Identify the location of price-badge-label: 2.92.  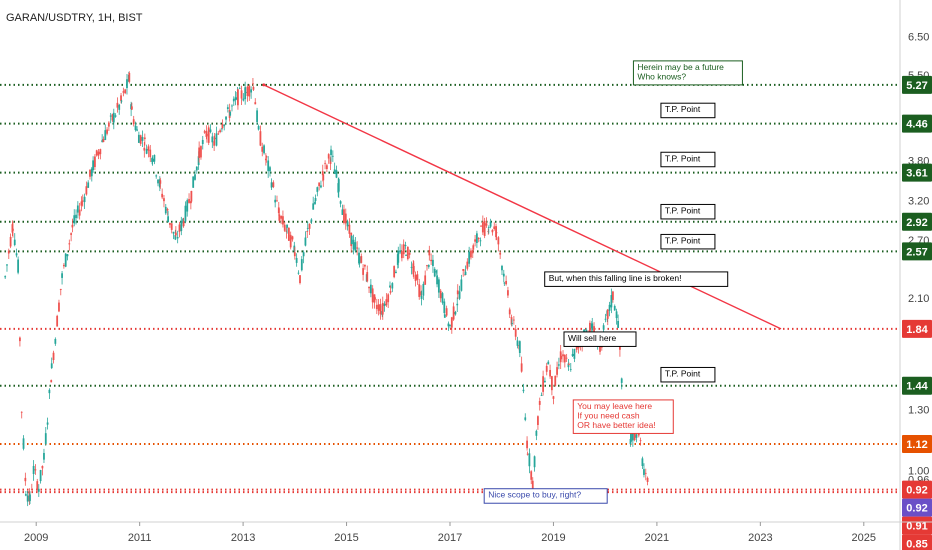
(916, 223).